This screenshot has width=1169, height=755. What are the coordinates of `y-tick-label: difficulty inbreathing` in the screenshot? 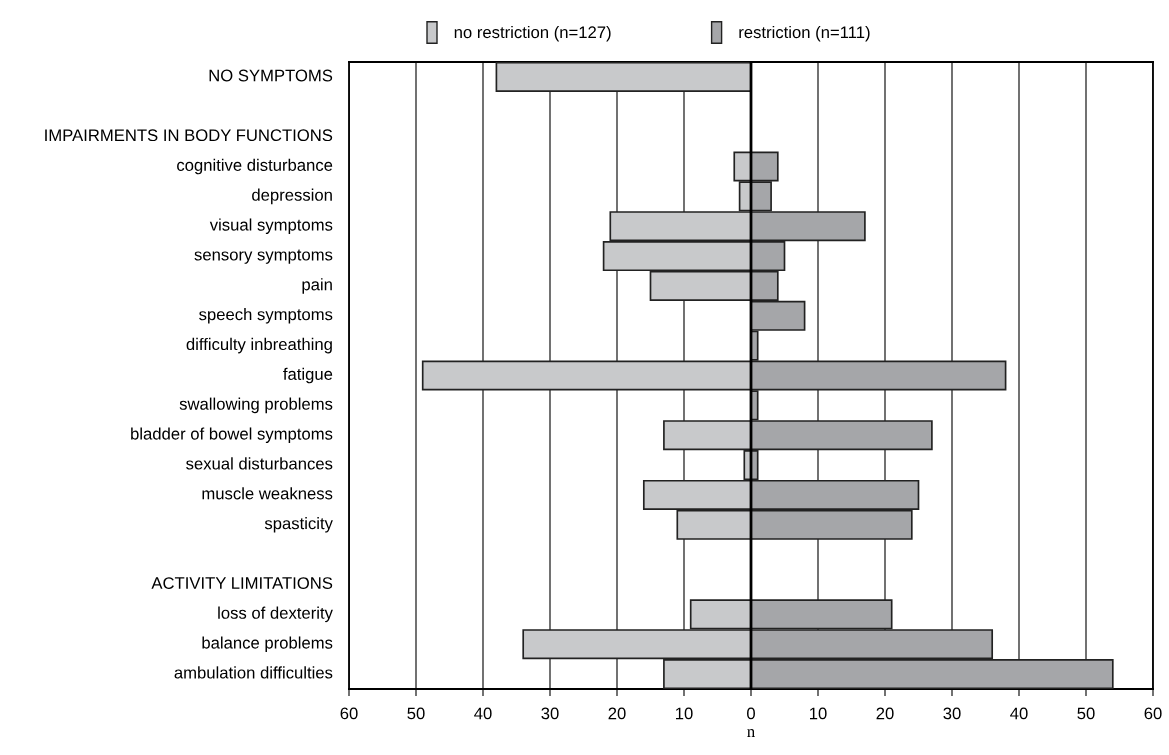 It's located at (259, 345).